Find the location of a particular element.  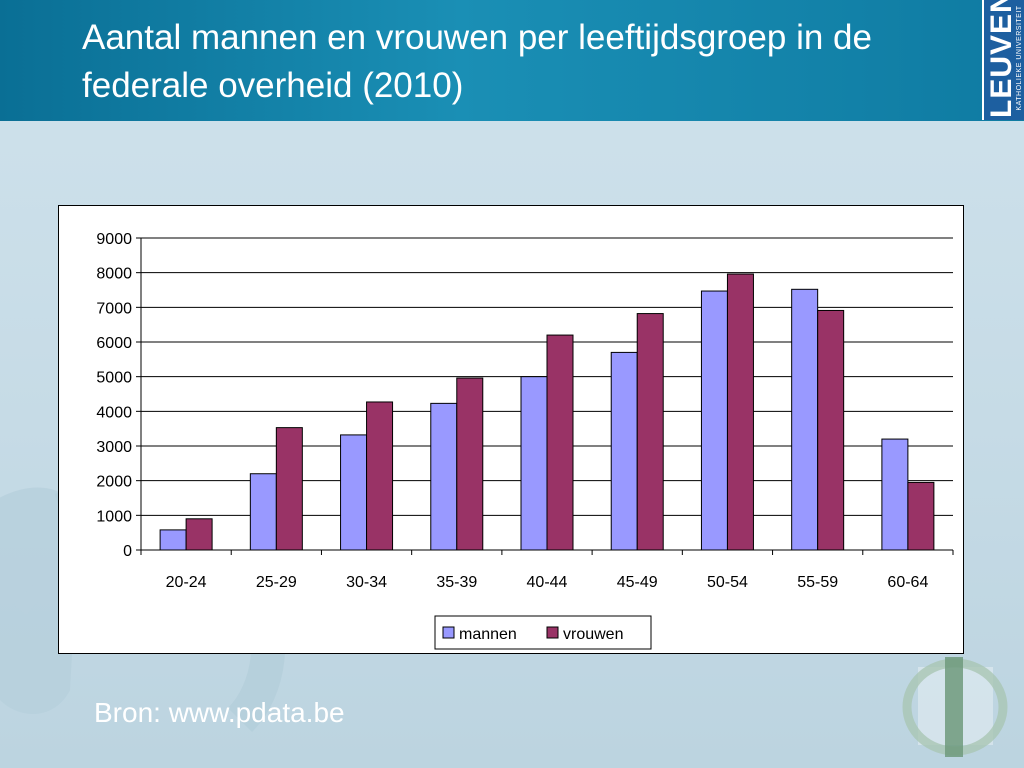

legend-label-mannen: mannen is located at coordinates (488, 634).